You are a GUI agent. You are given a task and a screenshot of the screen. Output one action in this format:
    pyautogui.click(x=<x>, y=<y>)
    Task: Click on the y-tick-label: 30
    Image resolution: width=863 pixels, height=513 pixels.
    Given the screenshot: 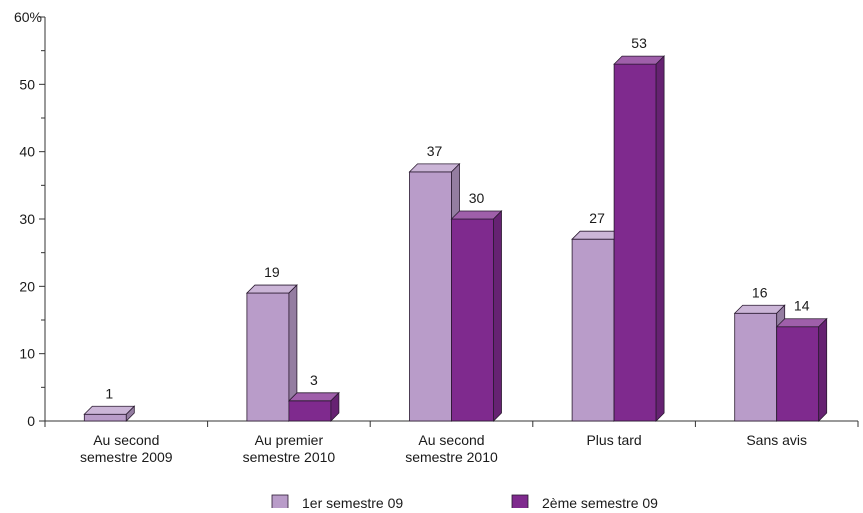 What is the action you would take?
    pyautogui.click(x=27, y=219)
    